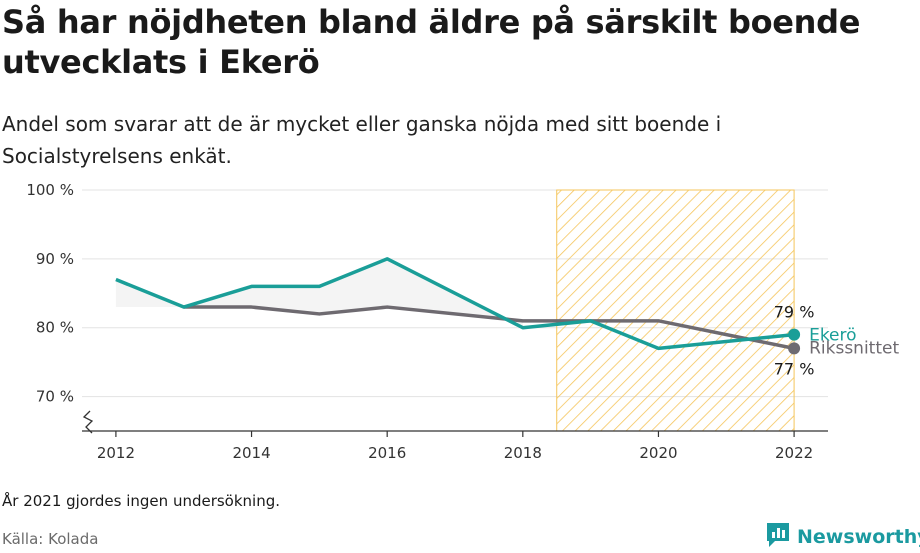  Describe the element at coordinates (55, 397) in the screenshot. I see `y-tick-label: 70 %` at that location.